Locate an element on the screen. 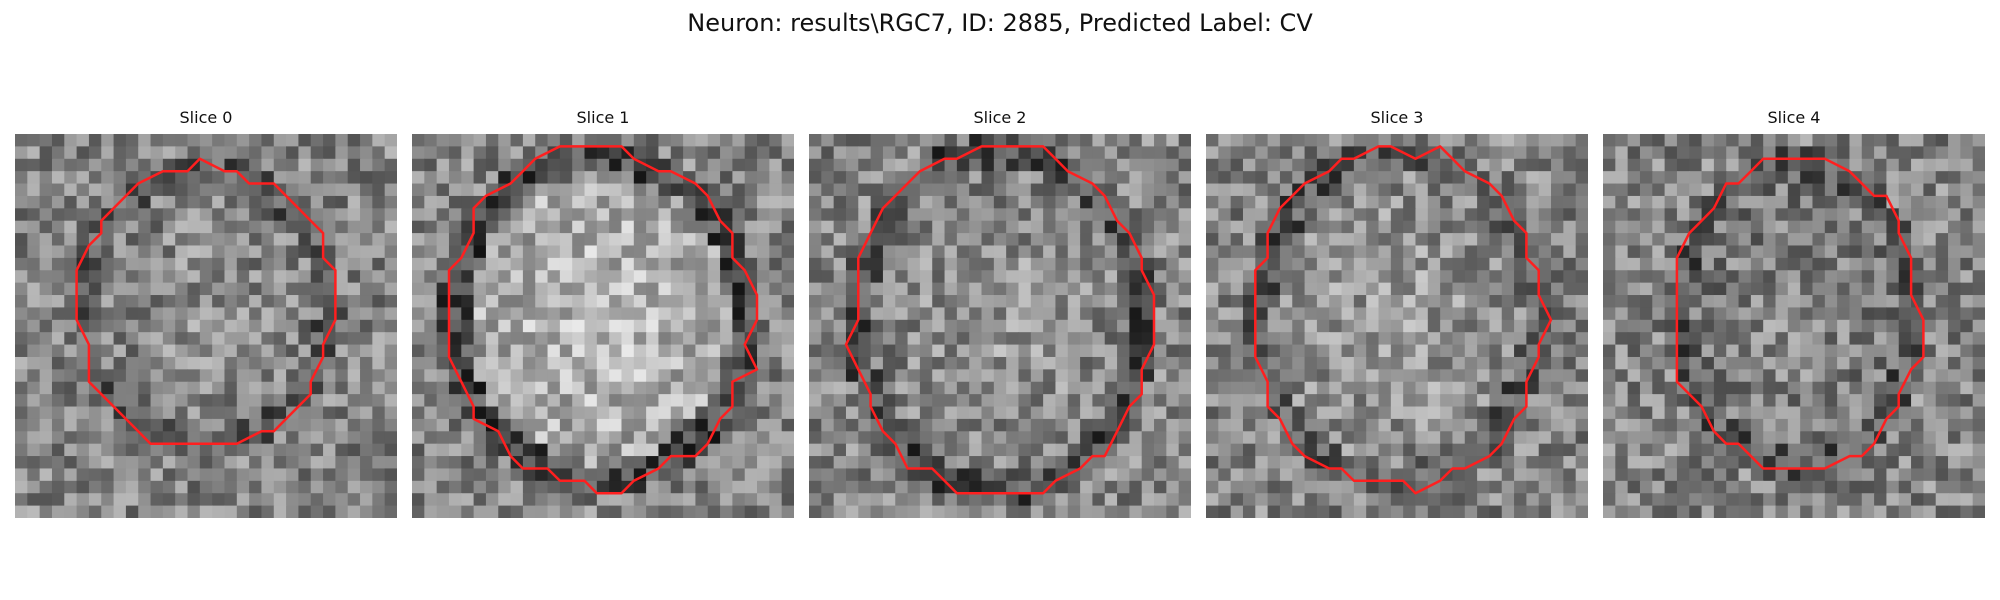 Image resolution: width=2000 pixels, height=600 pixels. slice-title: Slice 0 is located at coordinates (206, 117).